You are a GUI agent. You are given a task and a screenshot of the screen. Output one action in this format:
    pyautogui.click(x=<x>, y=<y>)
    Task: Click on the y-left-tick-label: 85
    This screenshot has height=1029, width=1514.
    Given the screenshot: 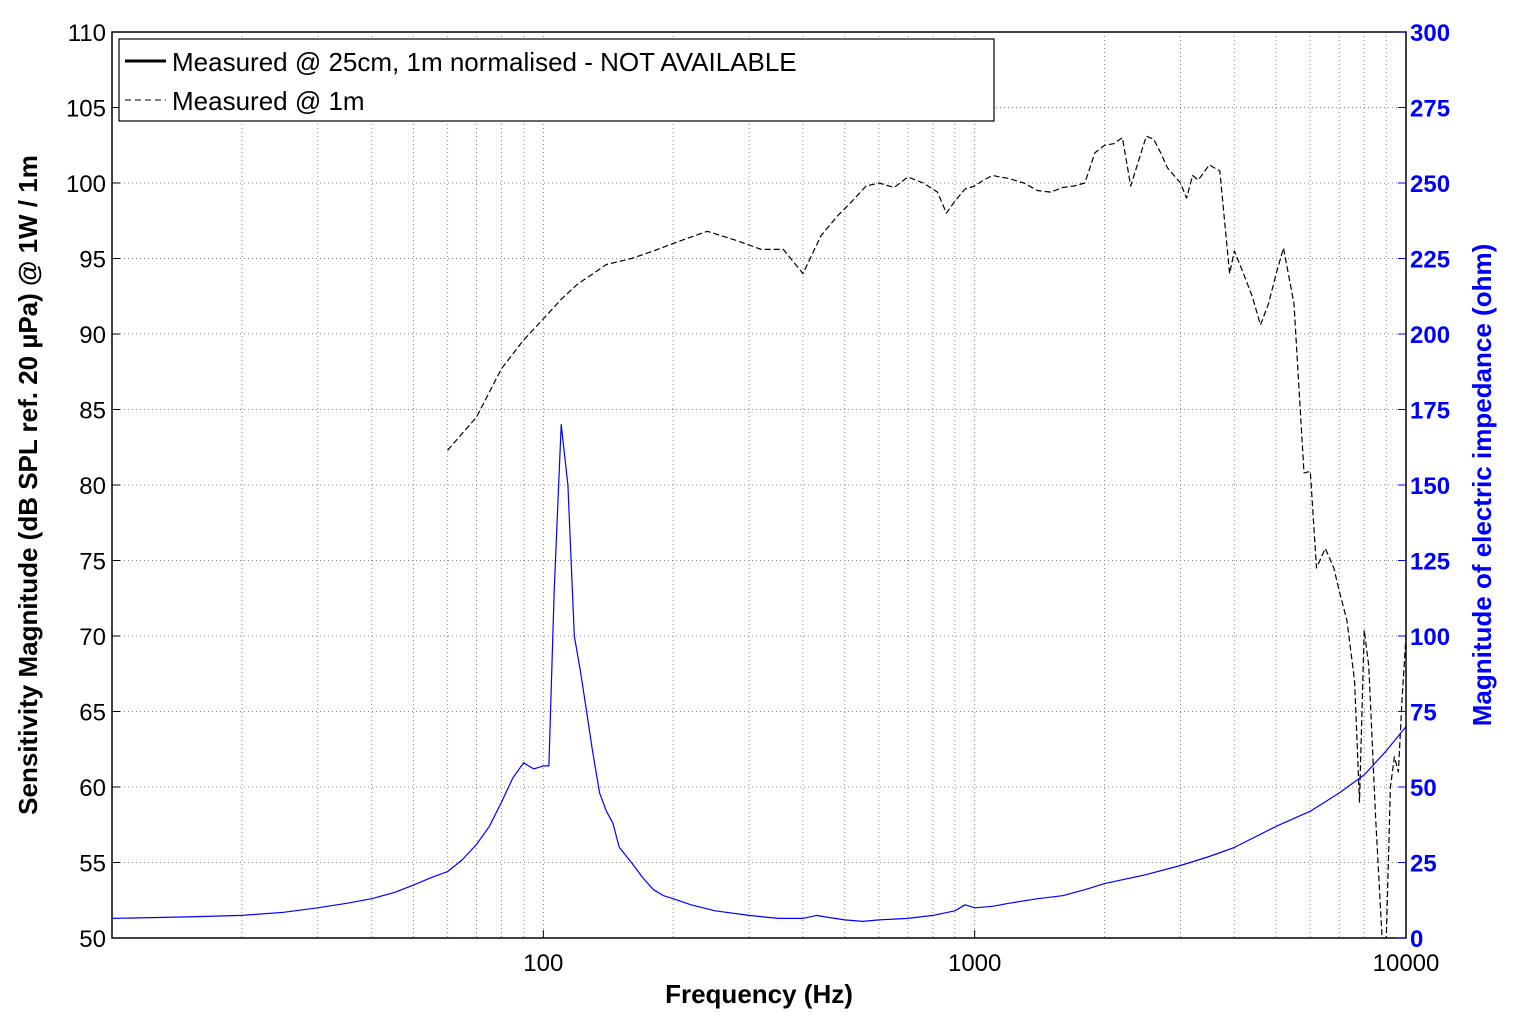 What is the action you would take?
    pyautogui.click(x=92, y=411)
    